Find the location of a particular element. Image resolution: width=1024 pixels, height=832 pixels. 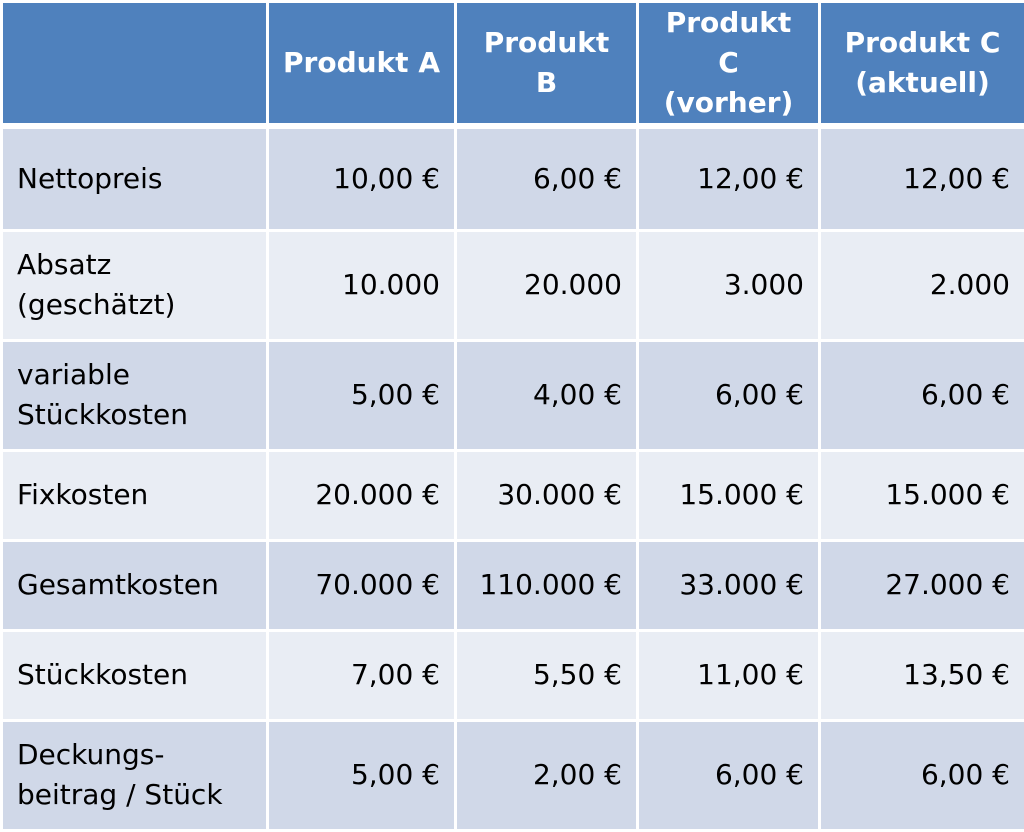

value-cell: 2.000 is located at coordinates (922, 285).